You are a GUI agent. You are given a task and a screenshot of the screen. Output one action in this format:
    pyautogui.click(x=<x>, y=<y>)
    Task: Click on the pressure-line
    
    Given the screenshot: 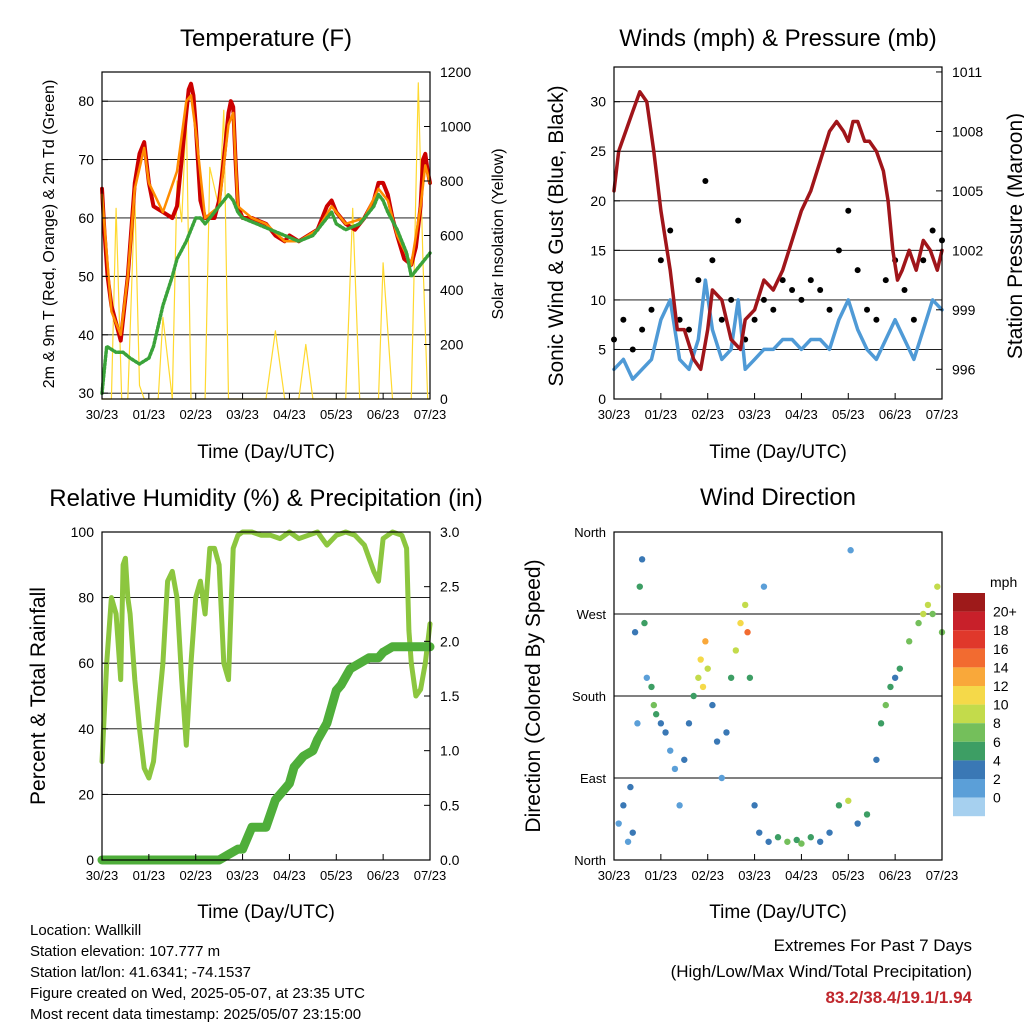 What is the action you would take?
    pyautogui.click(x=778, y=231)
    